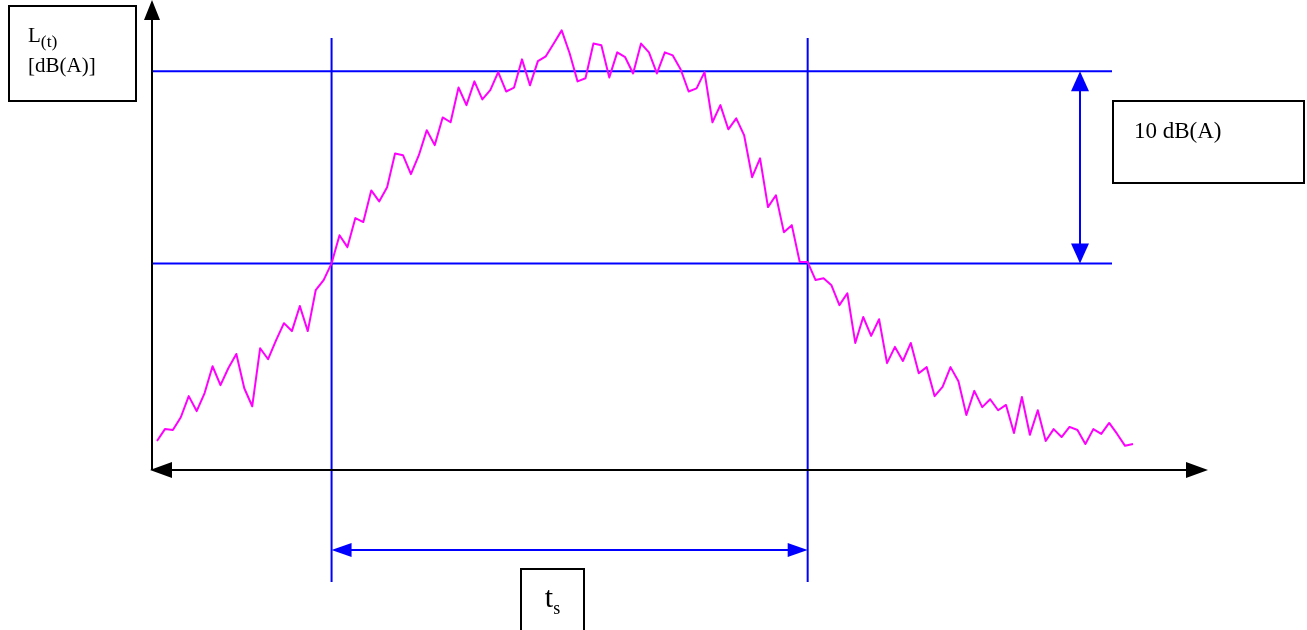 The image size is (1307, 630). Describe the element at coordinates (1208, 142) in the screenshot. I see `annotation: 10 dB(A)` at that location.